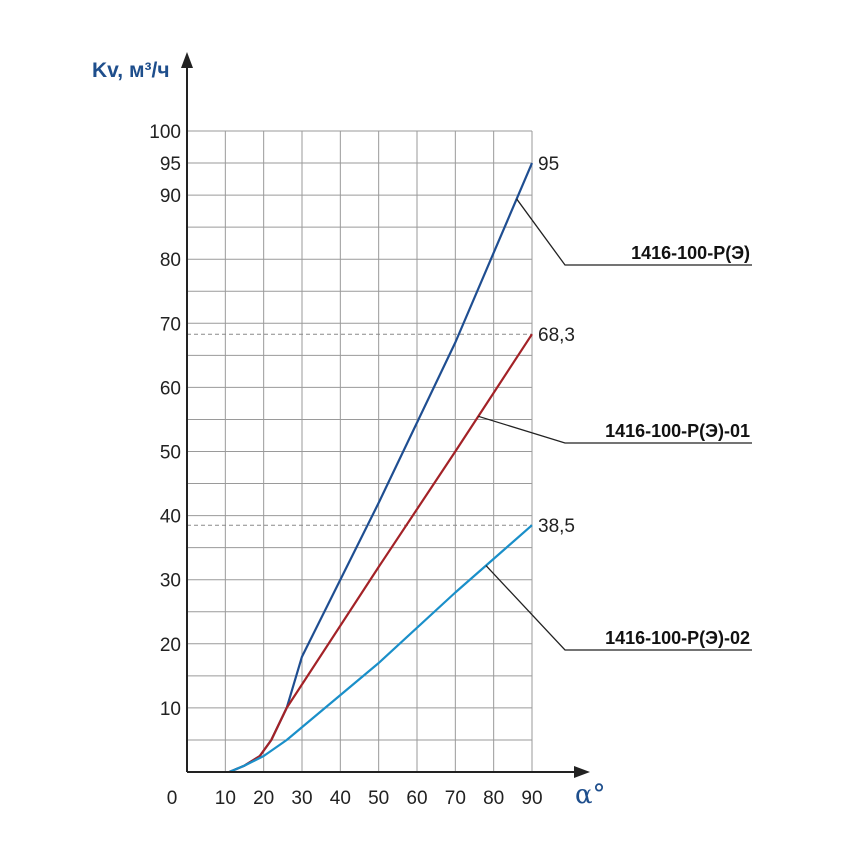  Describe the element at coordinates (556, 335) in the screenshot. I see `series-end-label: 68,3` at that location.